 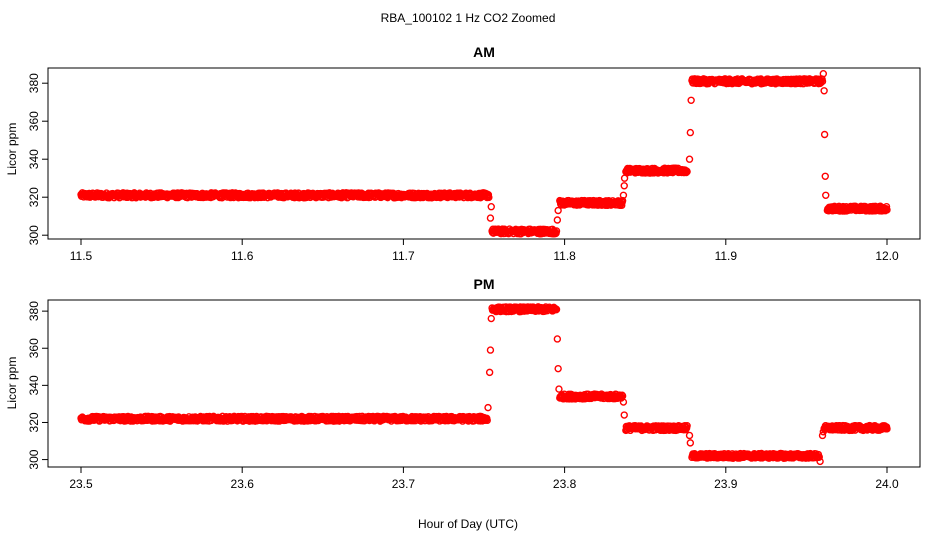 What do you see at coordinates (34, 197) in the screenshot?
I see `am-y-tick-label: 320` at bounding box center [34, 197].